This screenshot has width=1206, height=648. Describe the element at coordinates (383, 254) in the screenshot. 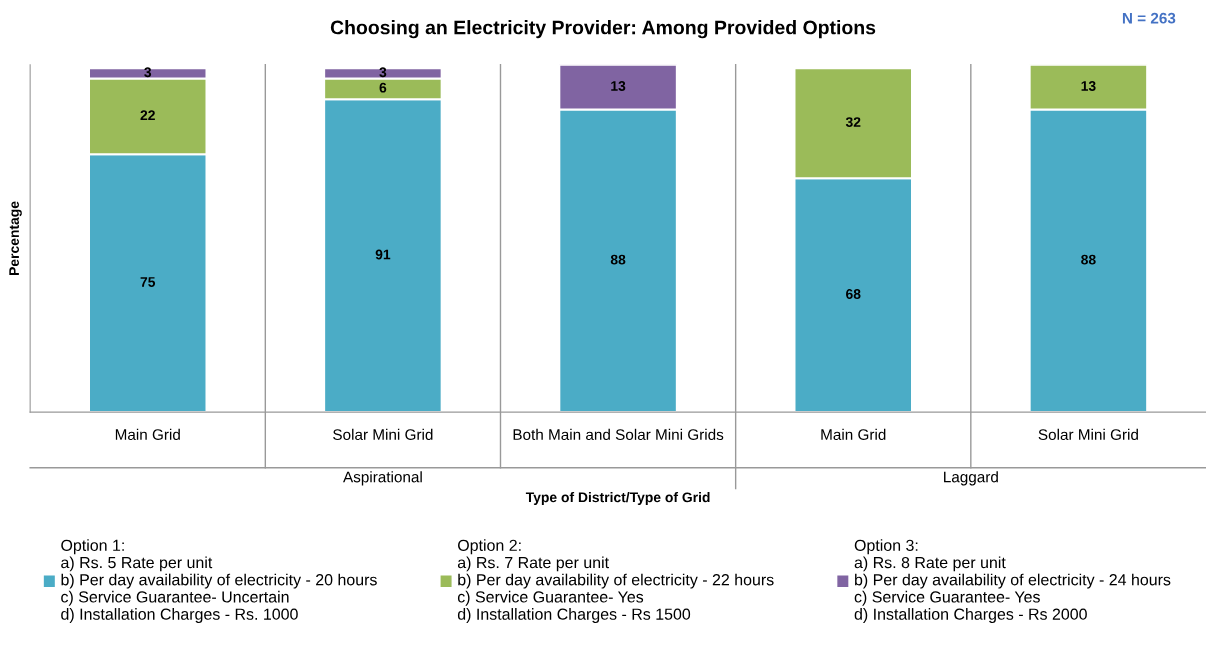

I see `data-label: 91` at that location.